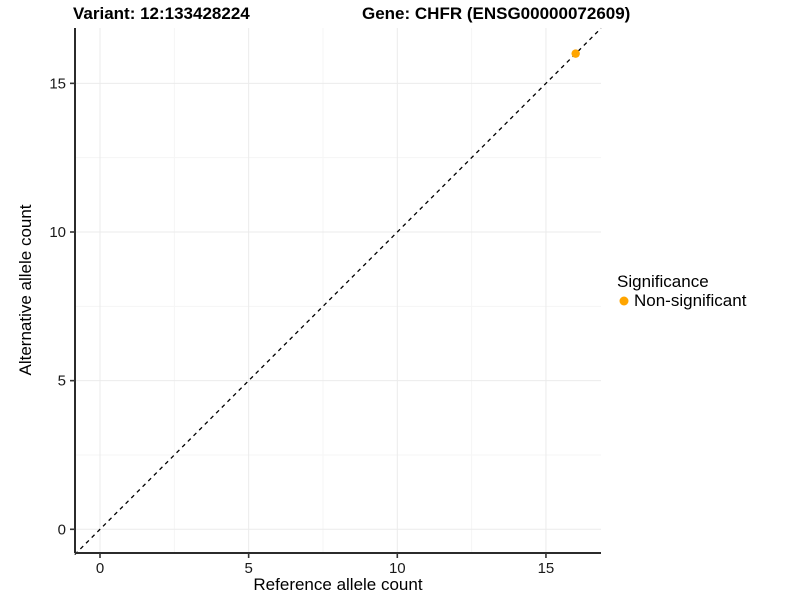 This screenshot has width=800, height=600. I want to click on x-tick-label: 15, so click(546, 568).